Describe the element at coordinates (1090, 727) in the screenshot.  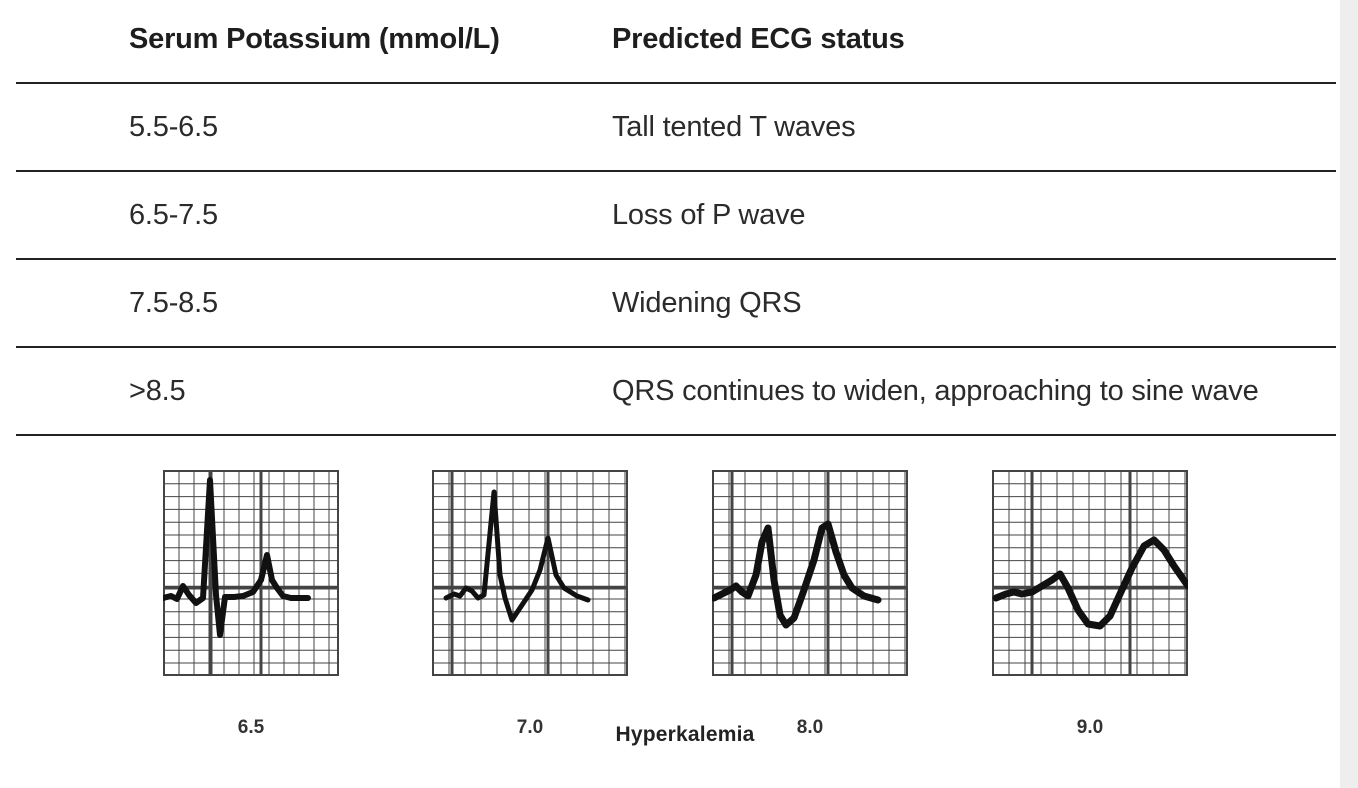
I see `ecg-potassium-label: 9.0` at that location.